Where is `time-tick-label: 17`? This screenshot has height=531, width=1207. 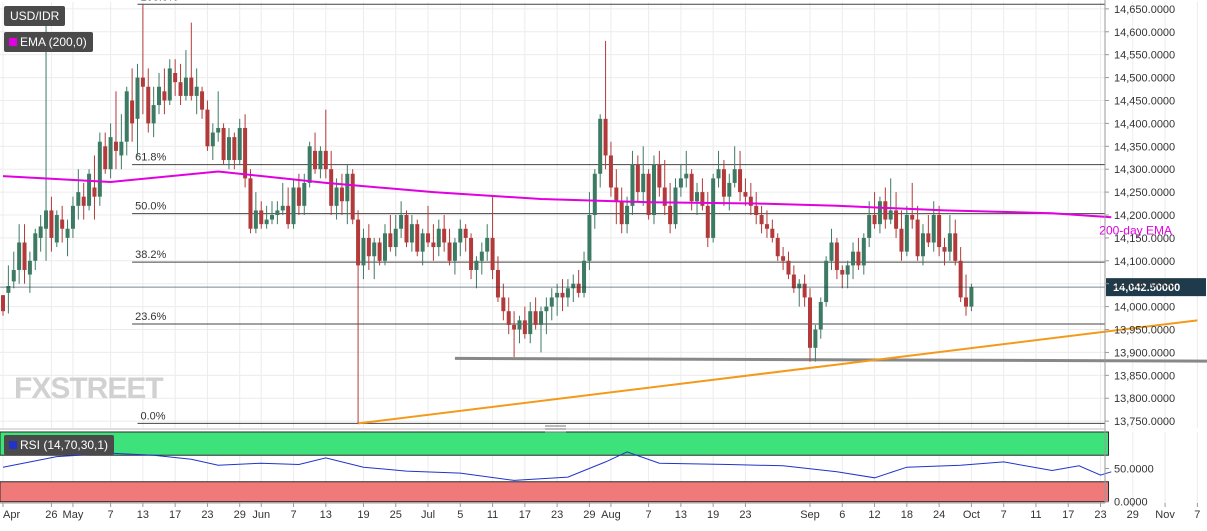
time-tick-label: 17 is located at coordinates (525, 515).